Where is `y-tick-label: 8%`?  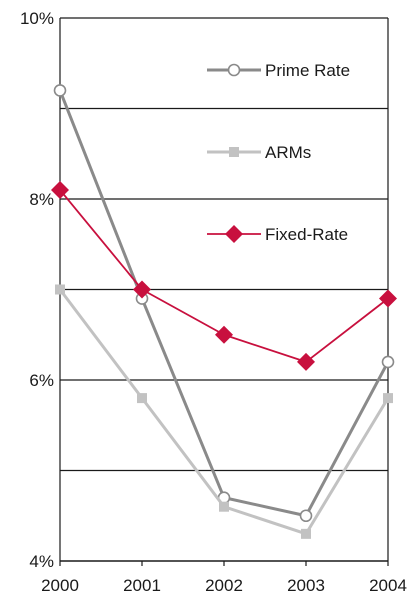
y-tick-label: 8% is located at coordinates (41, 199).